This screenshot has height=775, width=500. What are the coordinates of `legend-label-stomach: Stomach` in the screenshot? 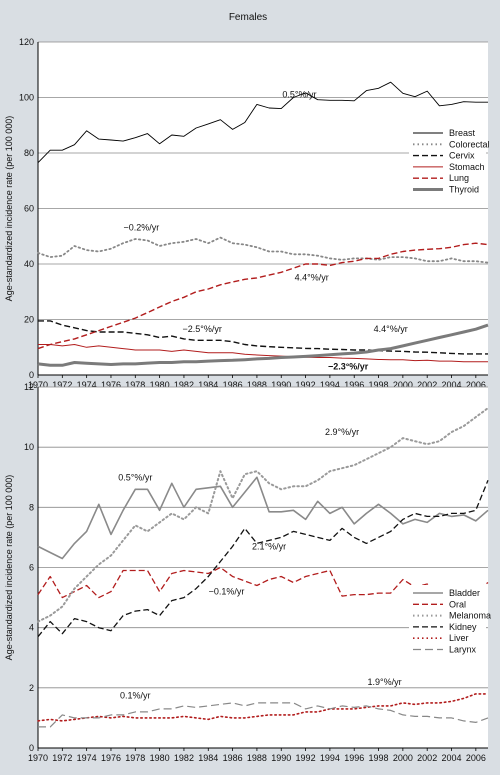 It's located at (467, 167).